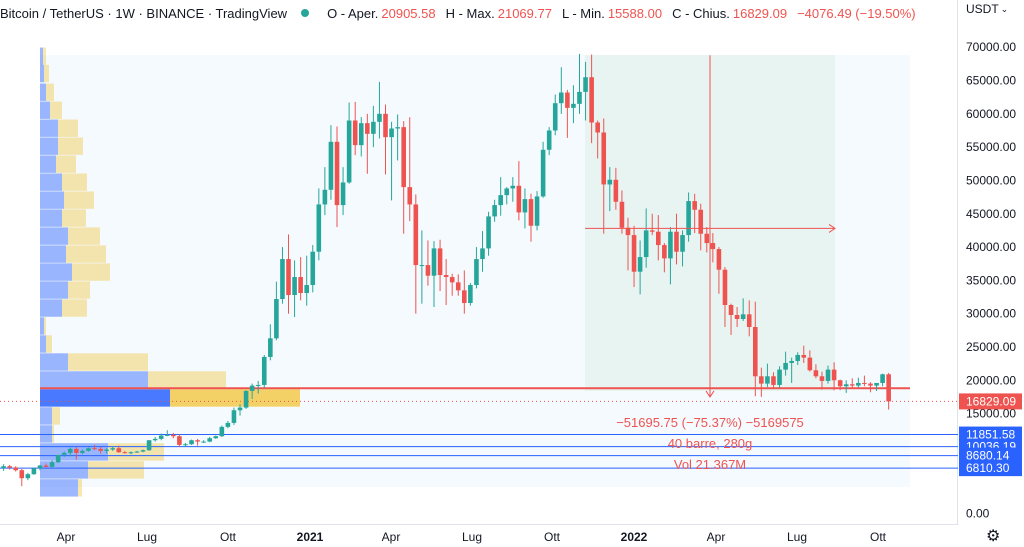 This screenshot has width=1024, height=547. What do you see at coordinates (479, 428) in the screenshot?
I see `horizontal-lines` at bounding box center [479, 428].